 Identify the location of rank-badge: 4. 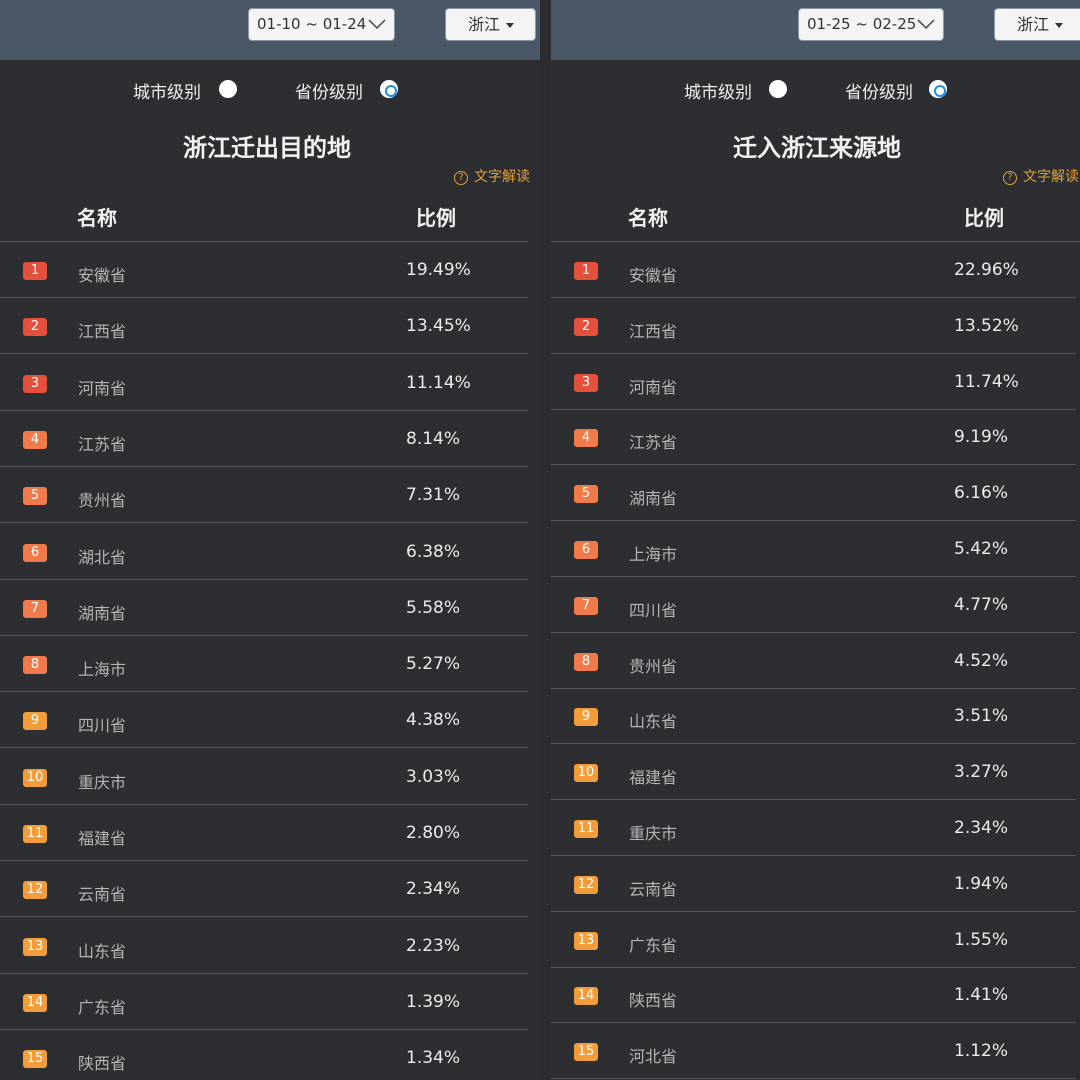
(35, 439).